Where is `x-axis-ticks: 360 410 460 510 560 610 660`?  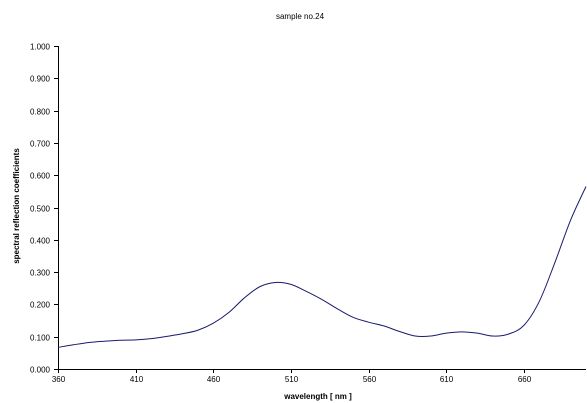 x-axis-ticks: 360 410 460 510 560 610 660 is located at coordinates (292, 376).